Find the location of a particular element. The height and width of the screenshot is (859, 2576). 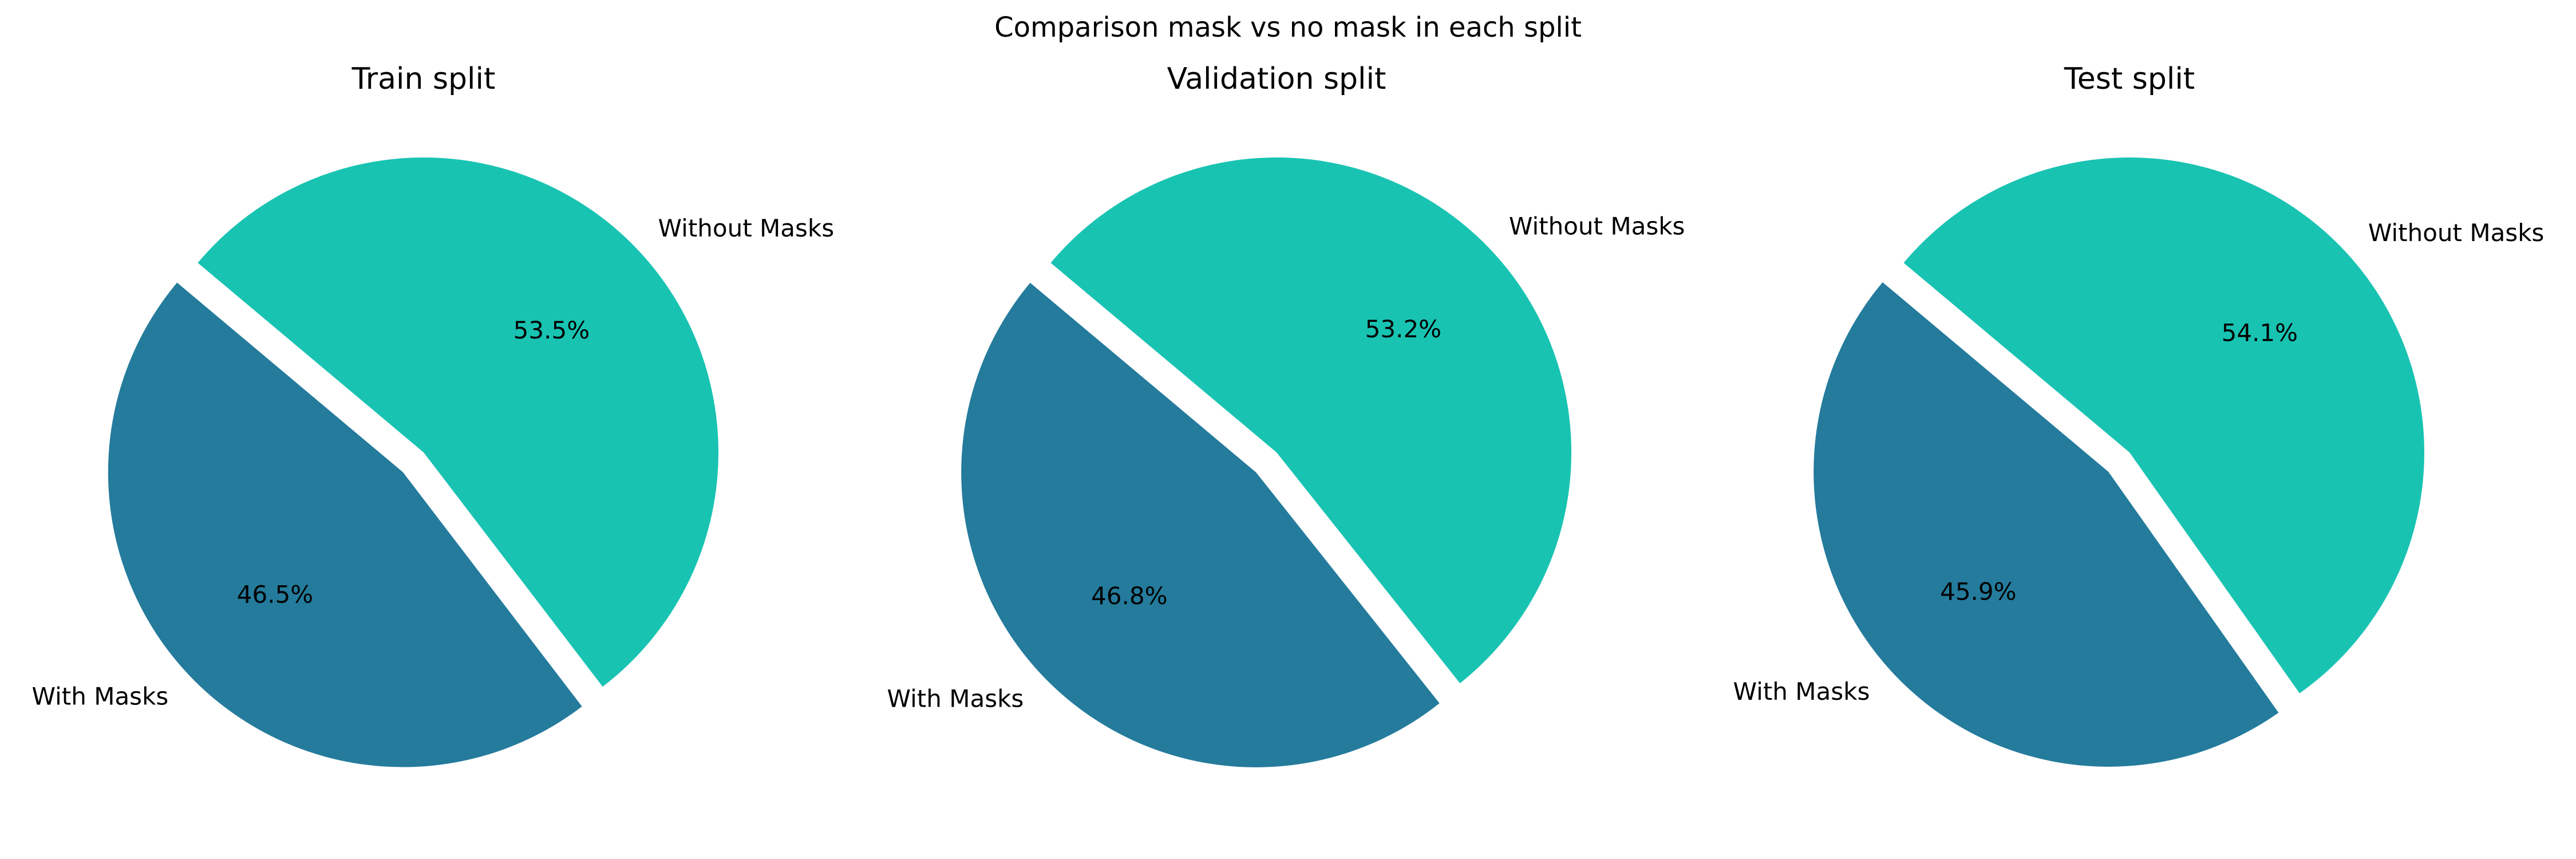

pie-percent-label: 46.8% is located at coordinates (1129, 596).